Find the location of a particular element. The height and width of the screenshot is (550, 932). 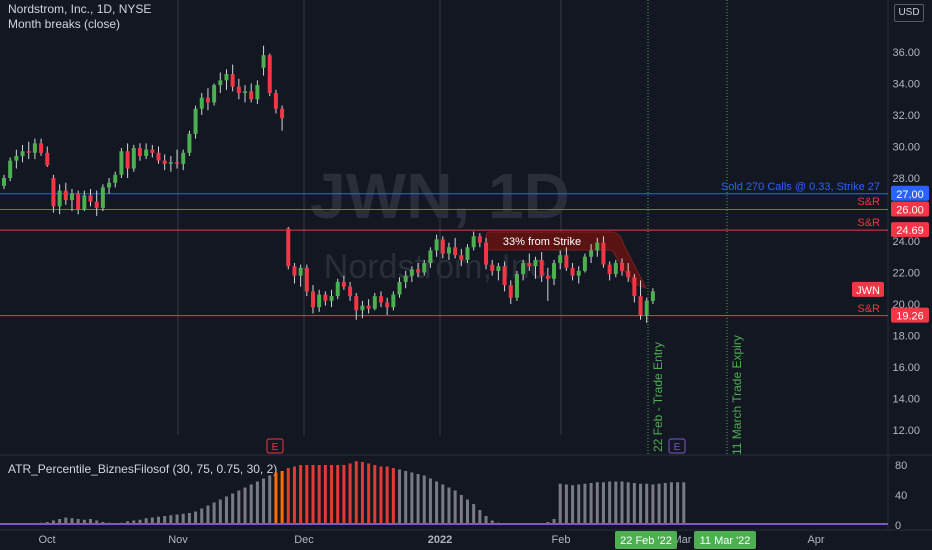

strike-callout-label: 33% from Strike is located at coordinates (542, 242).